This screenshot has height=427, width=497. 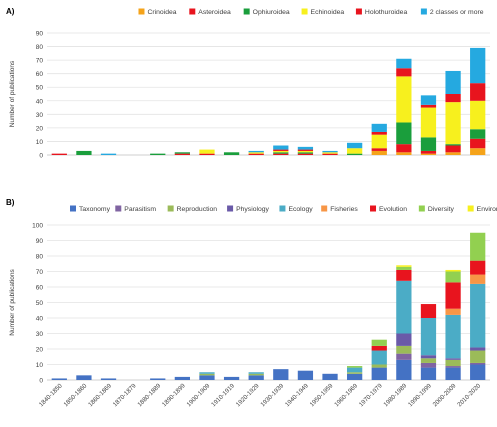 What do you see at coordinates (75, 395) in the screenshot?
I see `x-tick-label: 1850-1860` at bounding box center [75, 395].